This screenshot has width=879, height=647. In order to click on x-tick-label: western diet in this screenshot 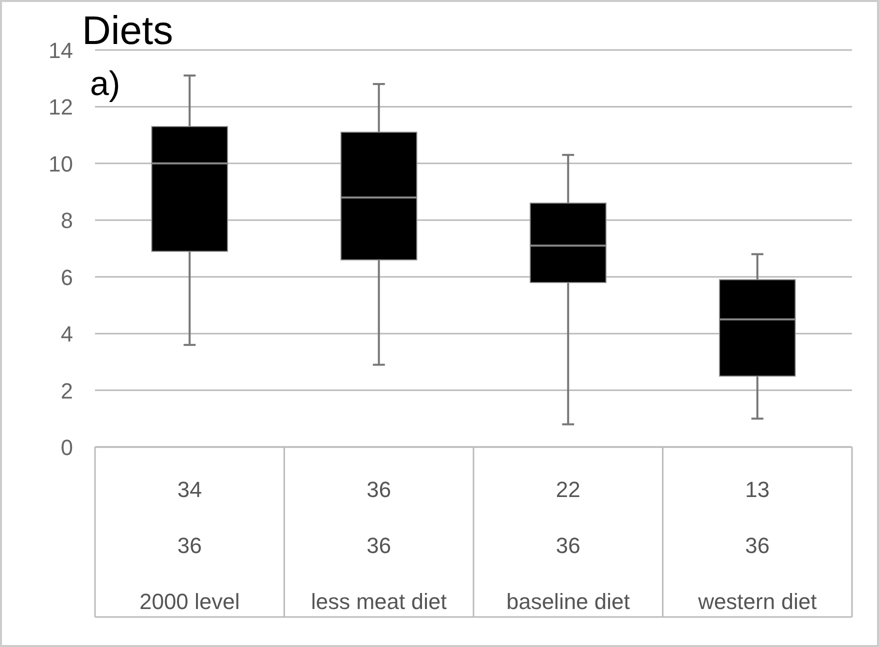, I will do `click(757, 601)`.